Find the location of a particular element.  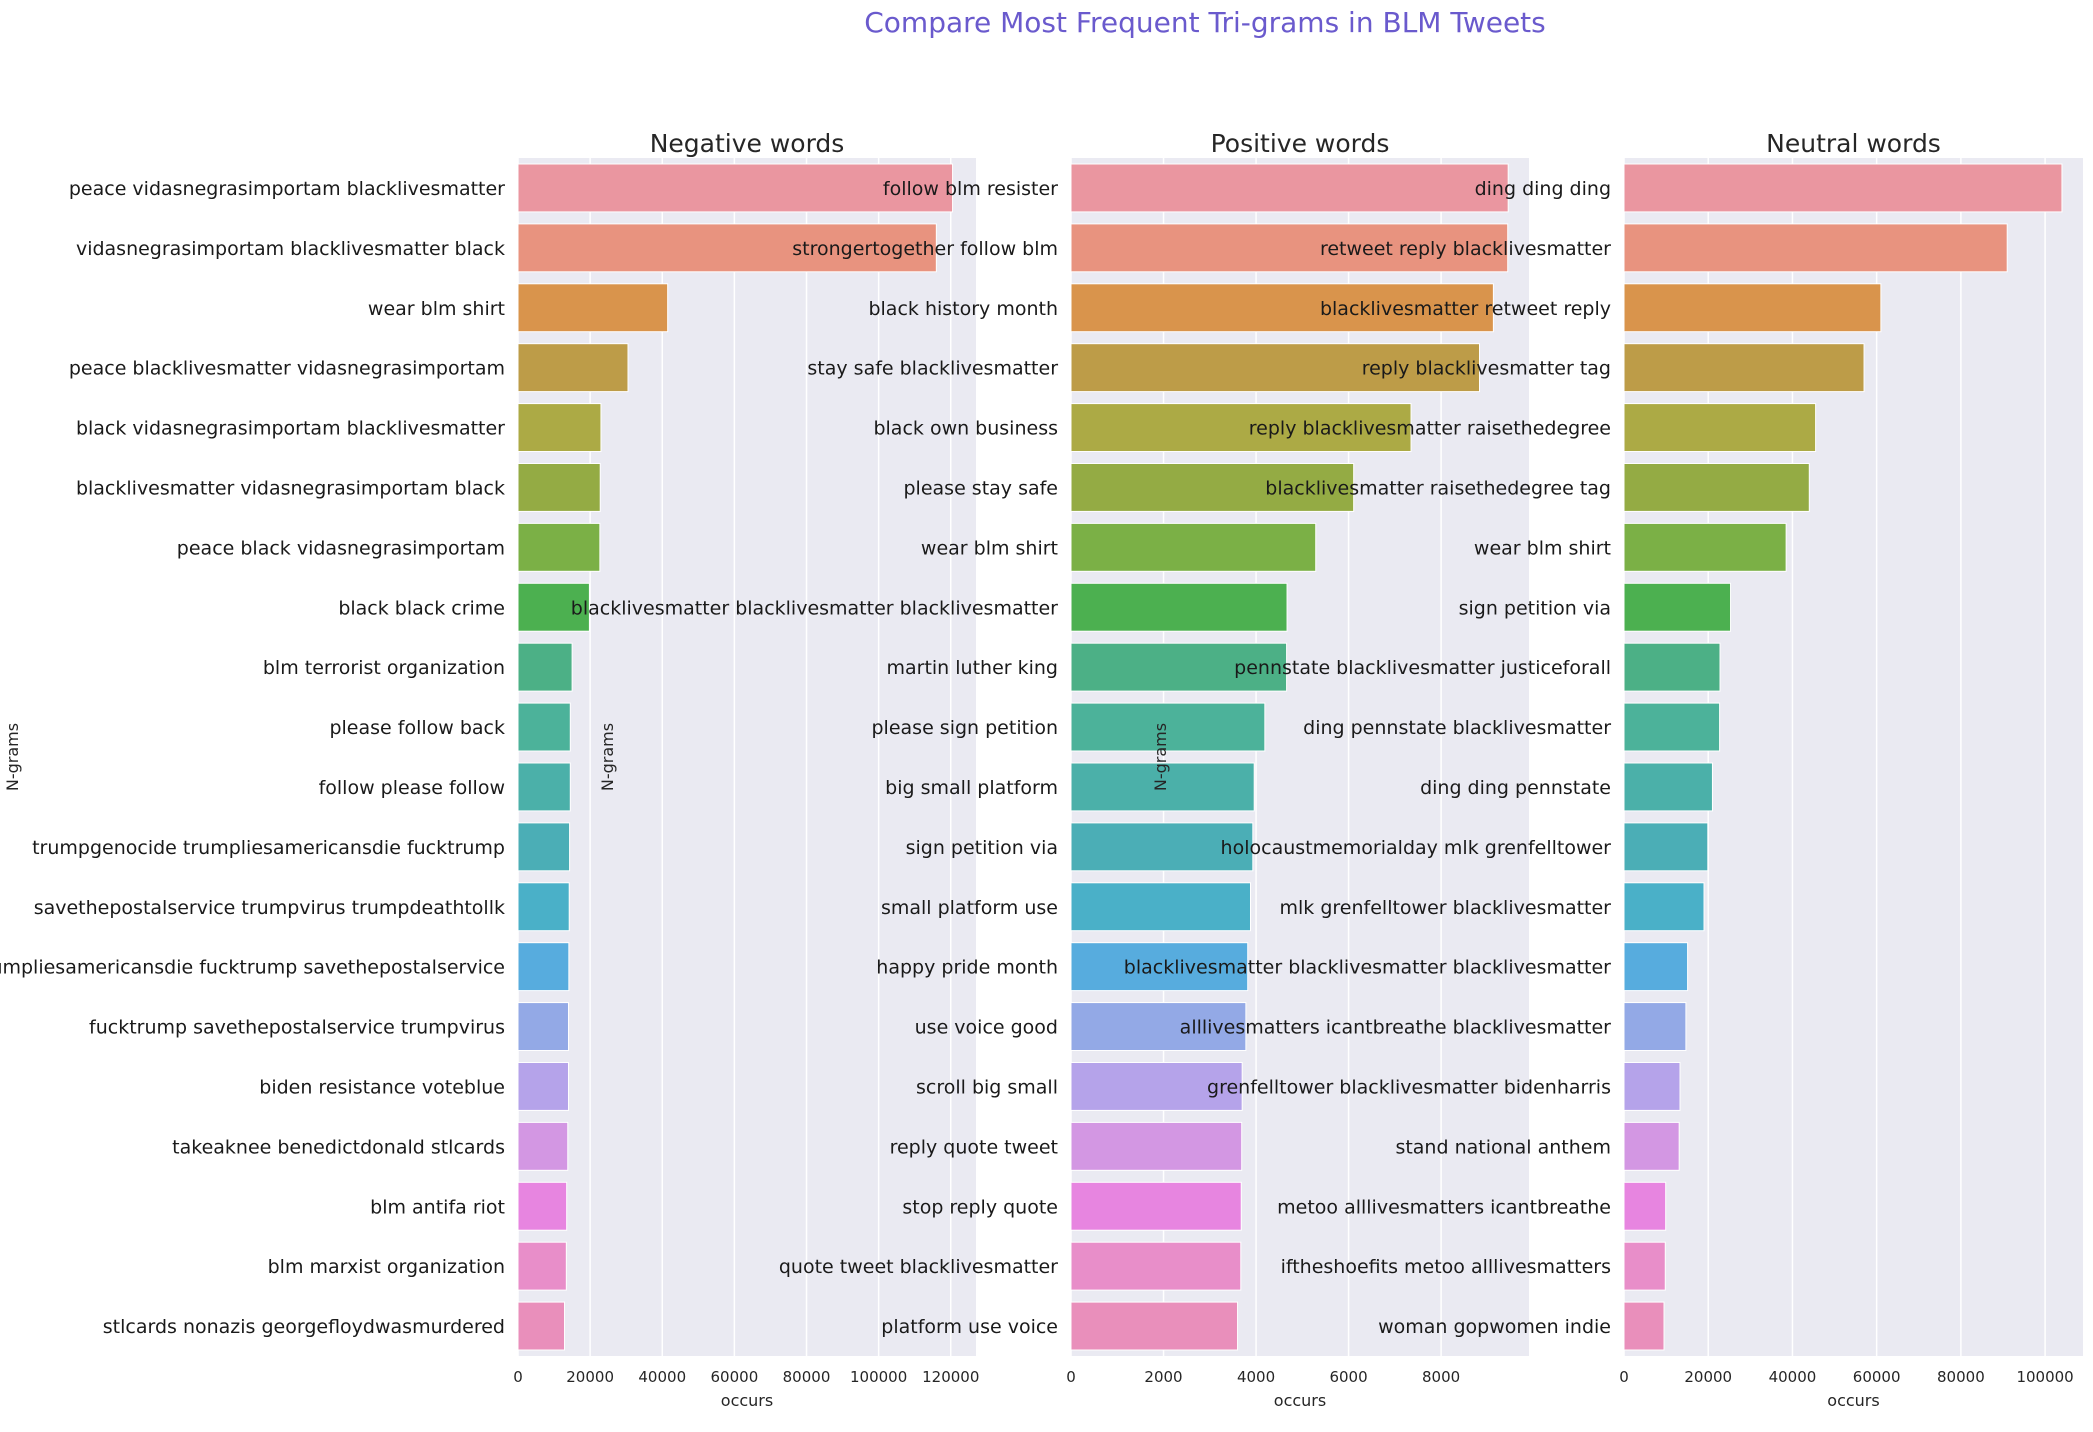

category-label: peace black vidasnegrasimportam is located at coordinates (341, 548).